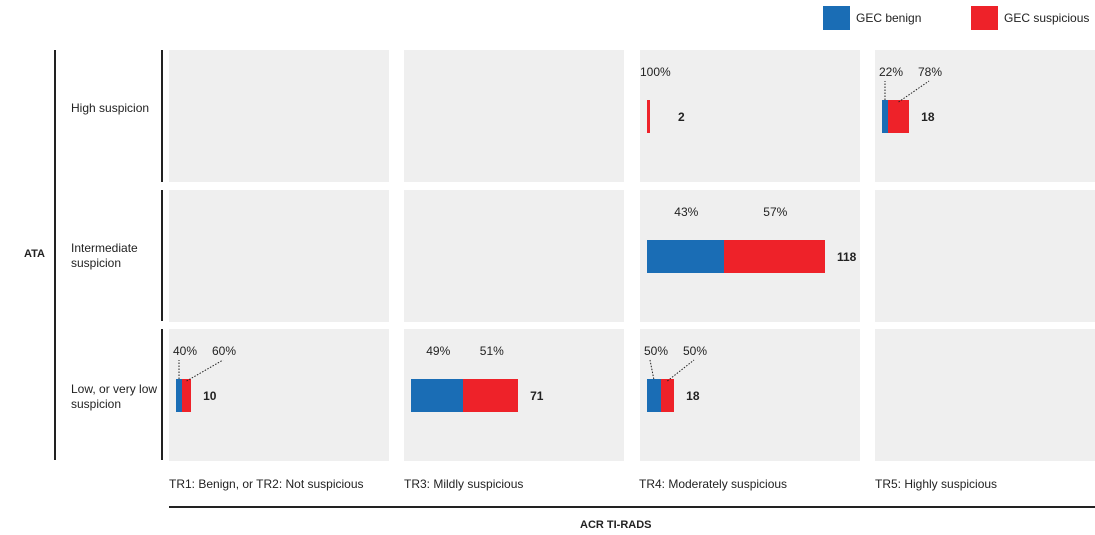  I want to click on percent-label-suspicious: 78%, so click(930, 72).